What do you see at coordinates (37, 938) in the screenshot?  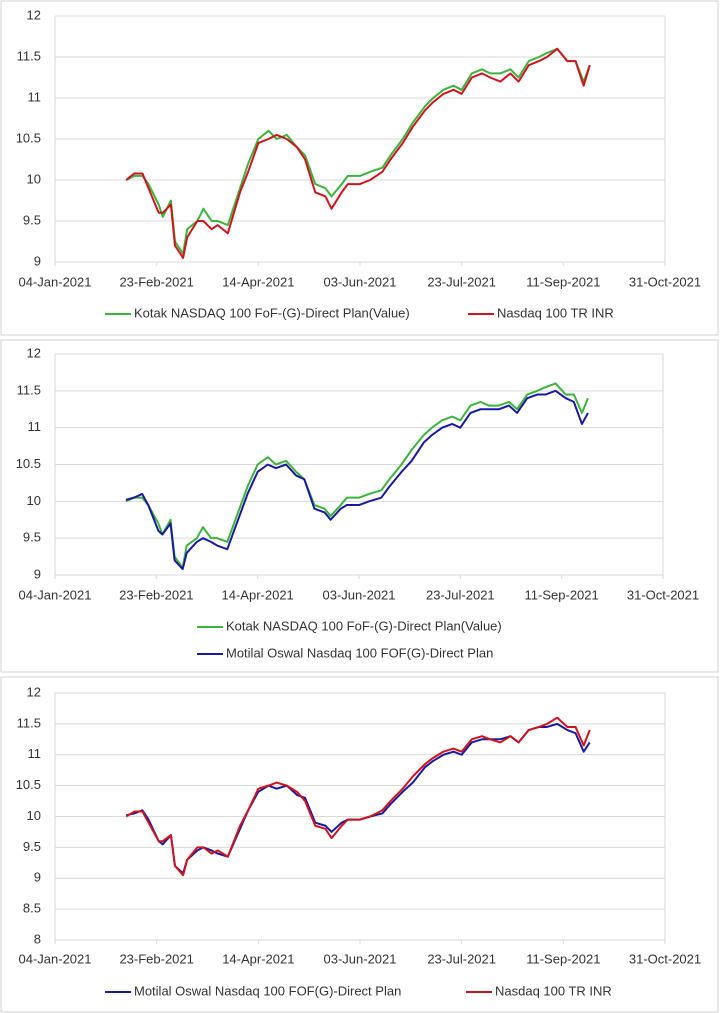 I see `y-tick-label: 8` at bounding box center [37, 938].